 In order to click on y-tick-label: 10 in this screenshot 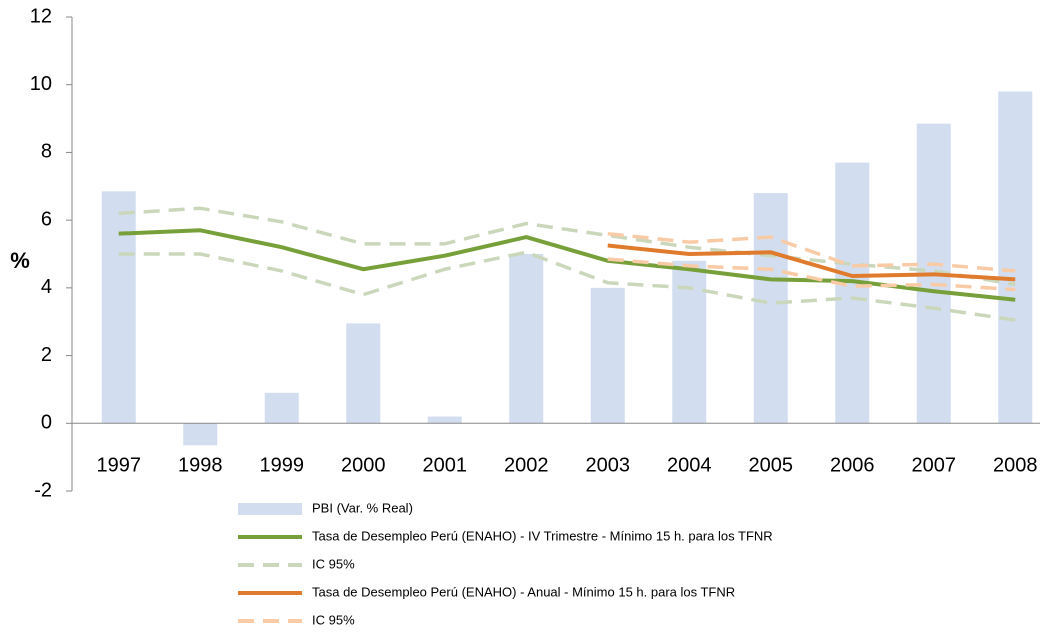, I will do `click(41, 84)`.